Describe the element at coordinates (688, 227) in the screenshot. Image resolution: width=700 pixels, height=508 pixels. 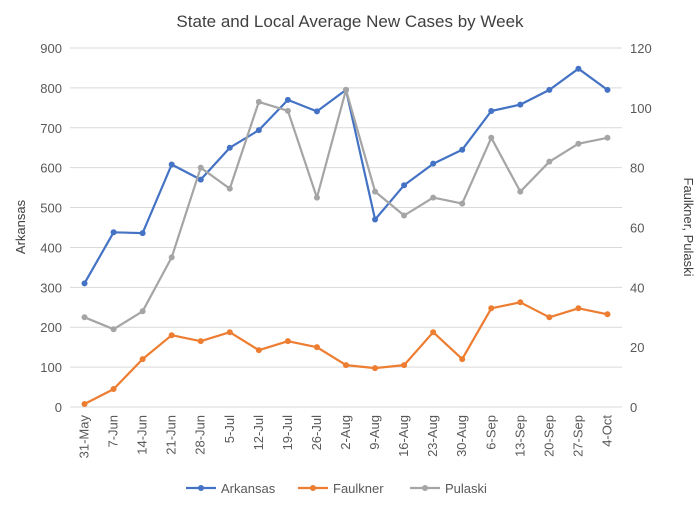
I see `right-axis-label: Faulkner, Pulaski` at that location.